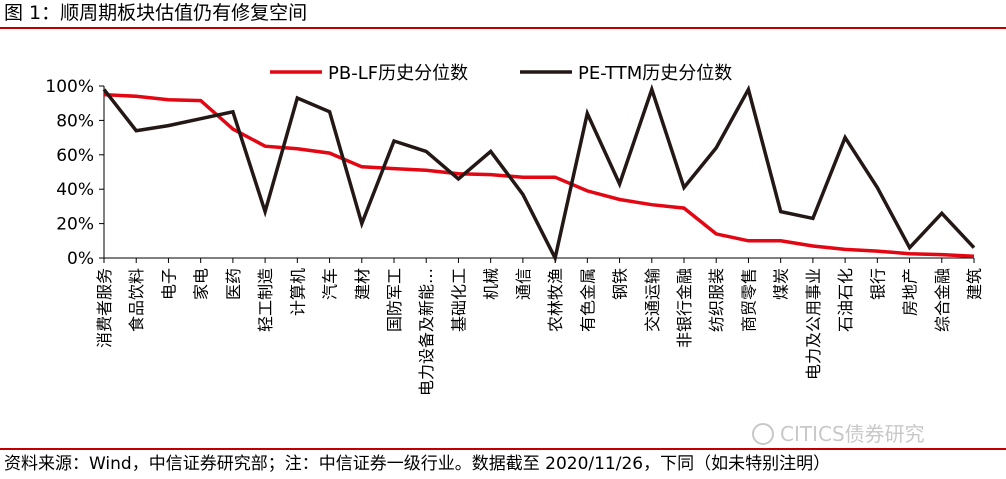  Describe the element at coordinates (910, 292) in the screenshot. I see `x-tick-label: 房地产` at that location.